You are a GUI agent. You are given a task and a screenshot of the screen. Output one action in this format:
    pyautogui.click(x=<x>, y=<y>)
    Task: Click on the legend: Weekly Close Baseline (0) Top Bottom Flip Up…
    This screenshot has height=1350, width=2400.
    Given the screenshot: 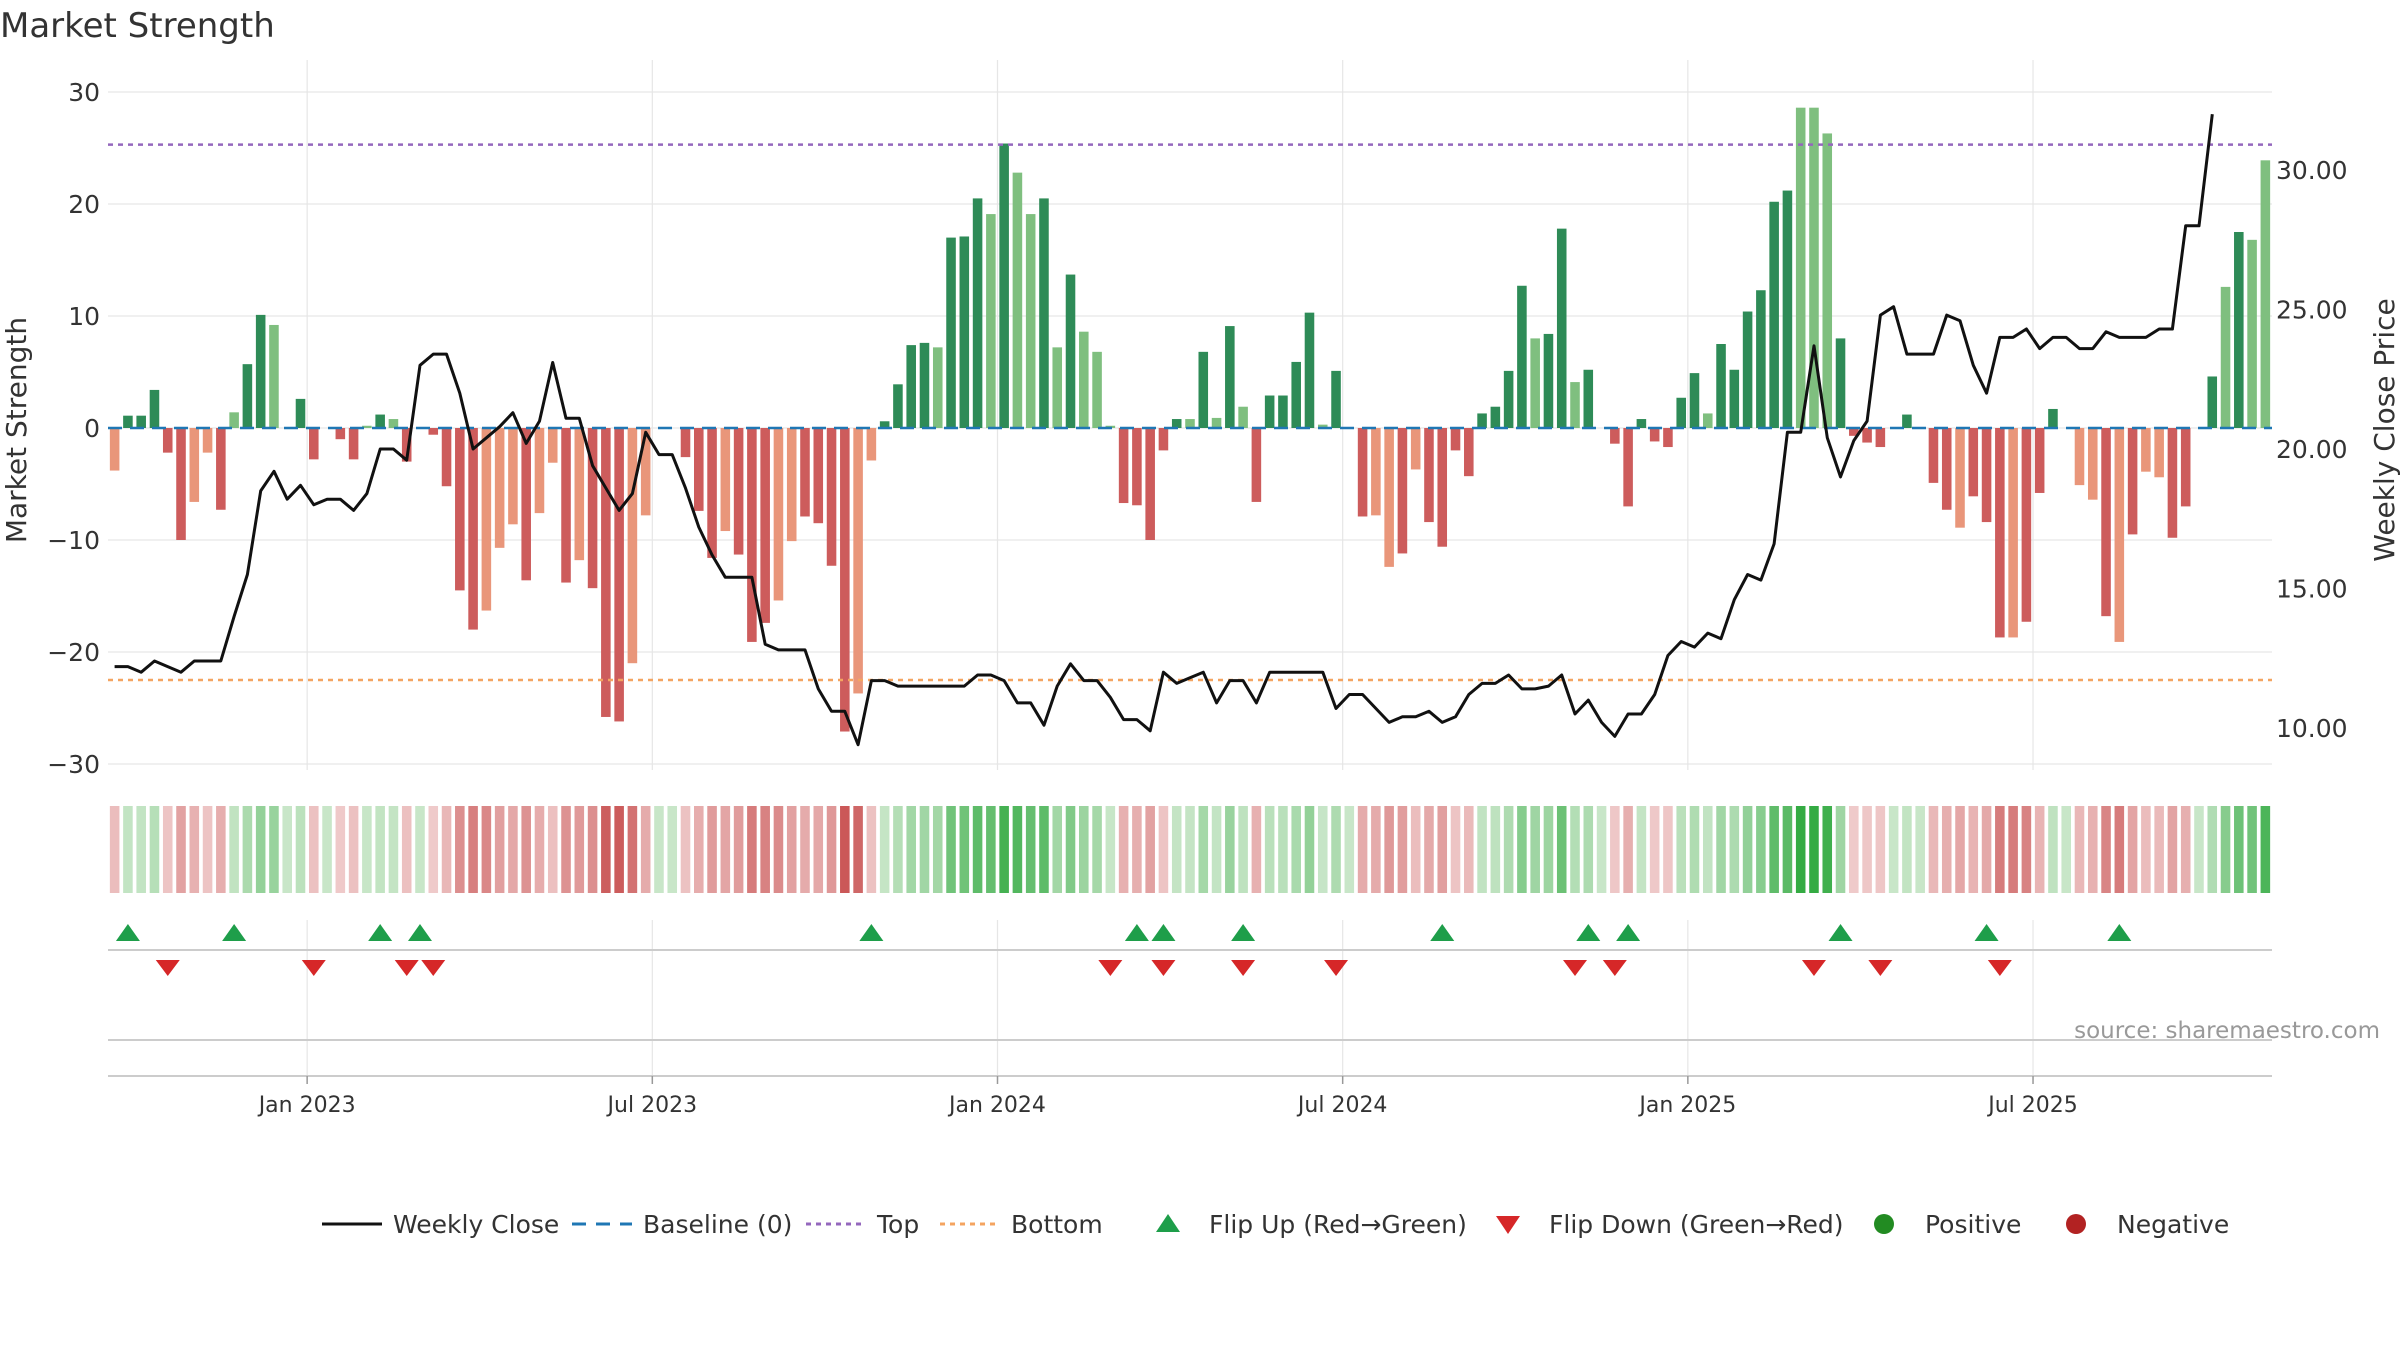 What is the action you would take?
    pyautogui.click(x=1275, y=1224)
    